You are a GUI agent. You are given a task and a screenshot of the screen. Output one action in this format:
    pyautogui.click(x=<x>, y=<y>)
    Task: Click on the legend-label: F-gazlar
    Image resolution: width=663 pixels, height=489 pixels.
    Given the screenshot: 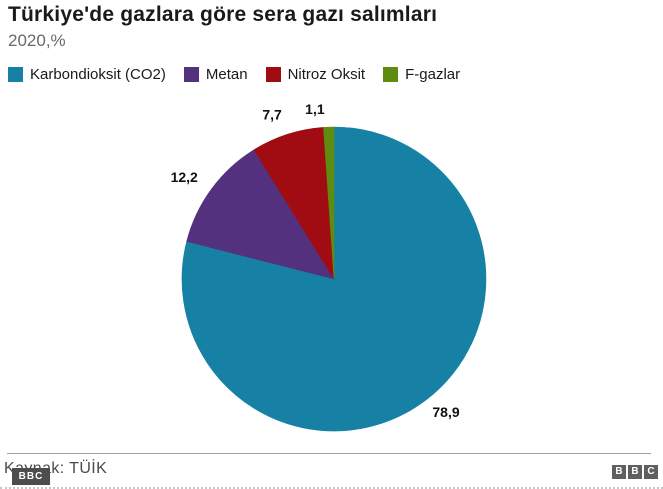 What is the action you would take?
    pyautogui.click(x=433, y=74)
    